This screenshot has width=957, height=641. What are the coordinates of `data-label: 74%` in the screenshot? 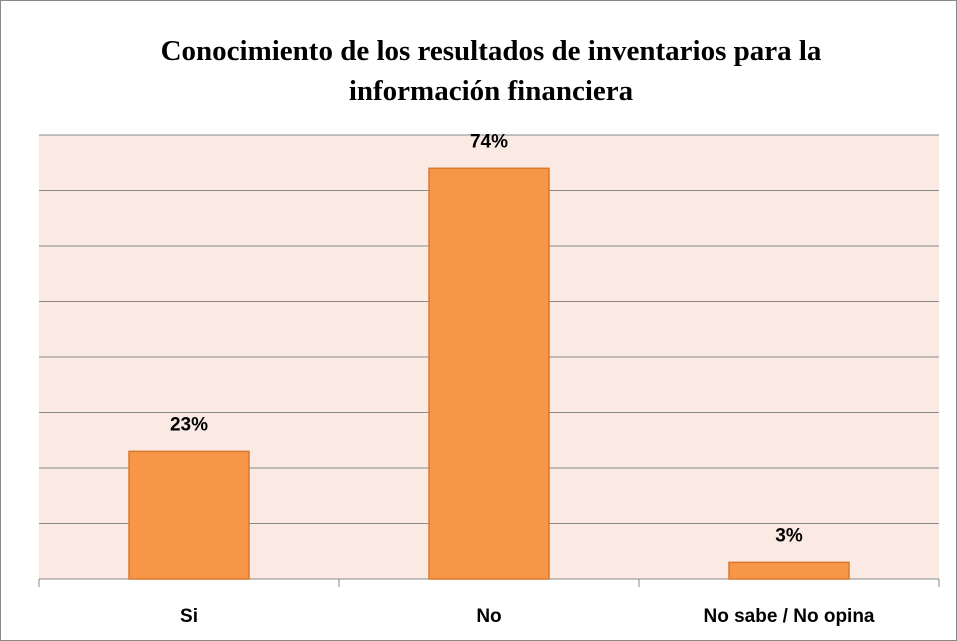 It's located at (489, 141).